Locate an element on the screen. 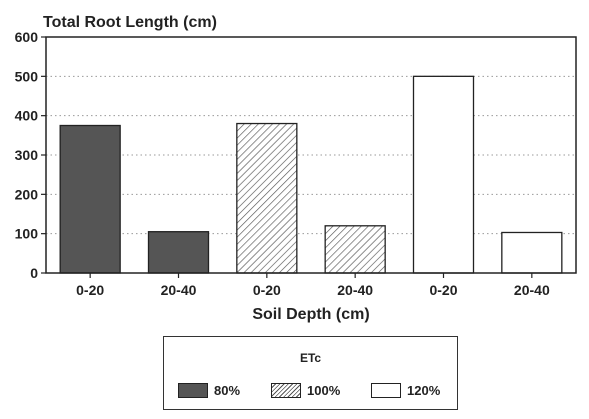 The image size is (589, 419). y-tick-label: 400 is located at coordinates (27, 116).